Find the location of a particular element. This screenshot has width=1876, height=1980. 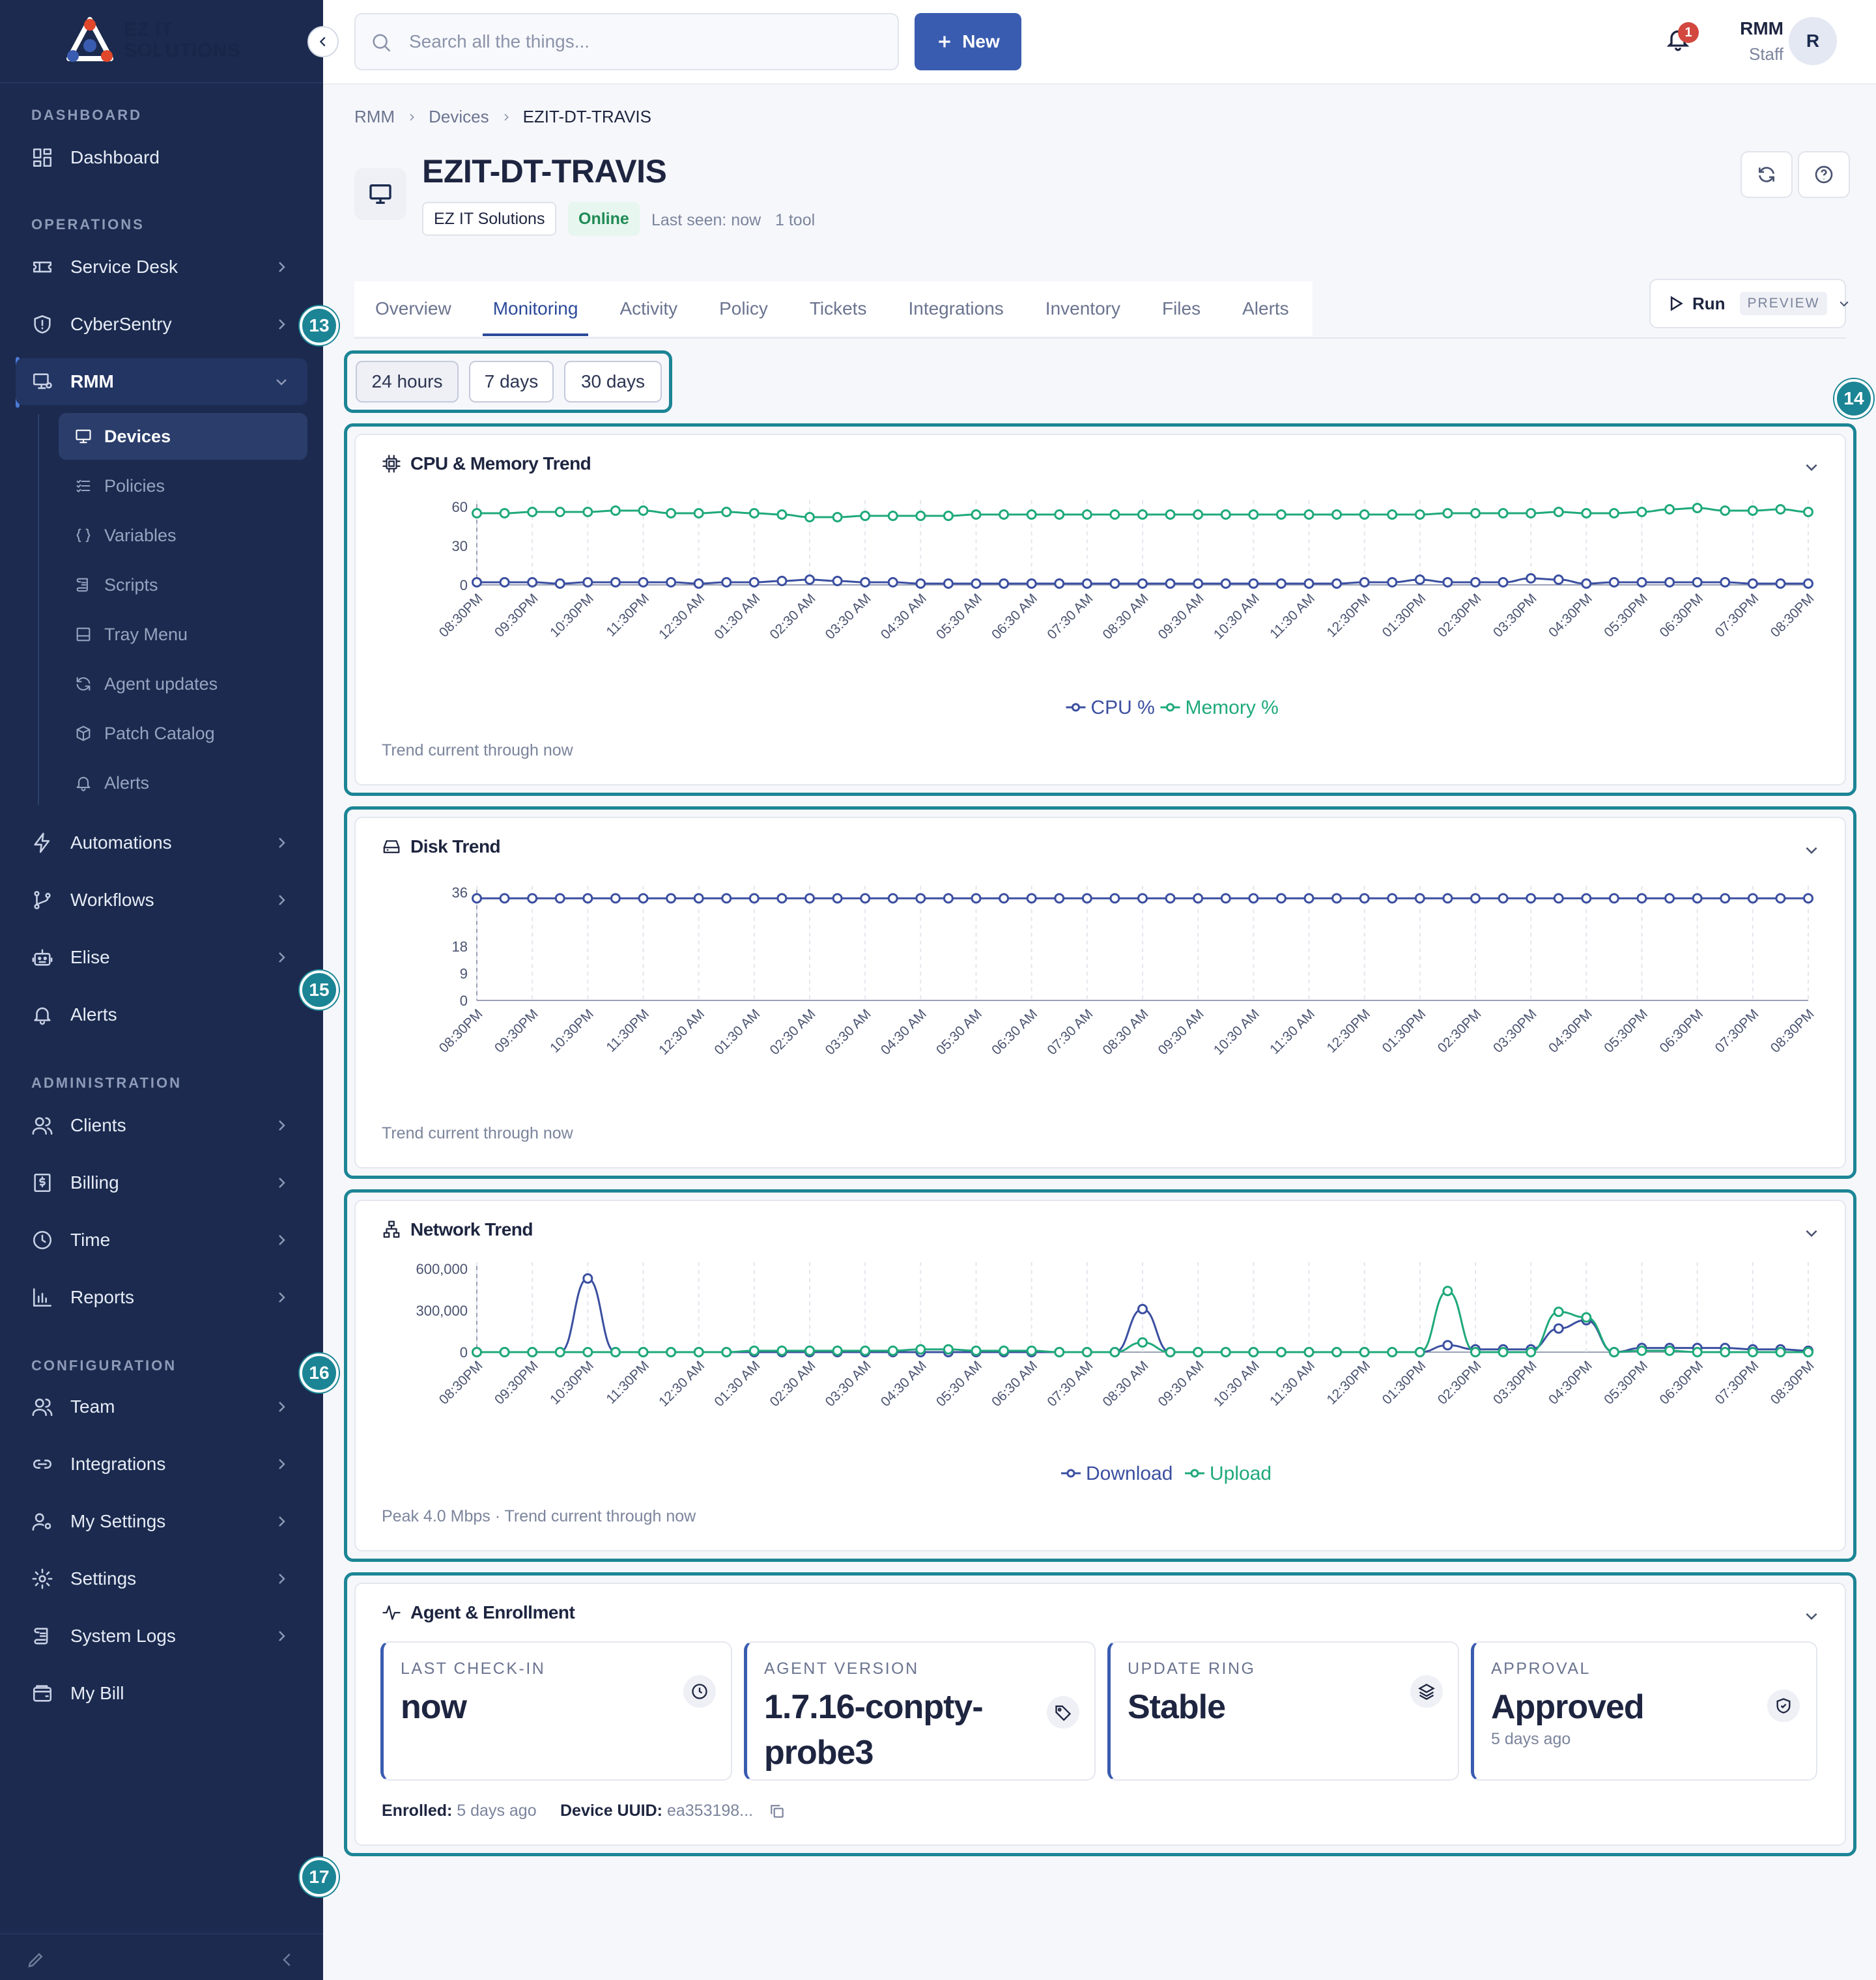

sidebar-subitem-scripts: Scripts is located at coordinates (183, 584).